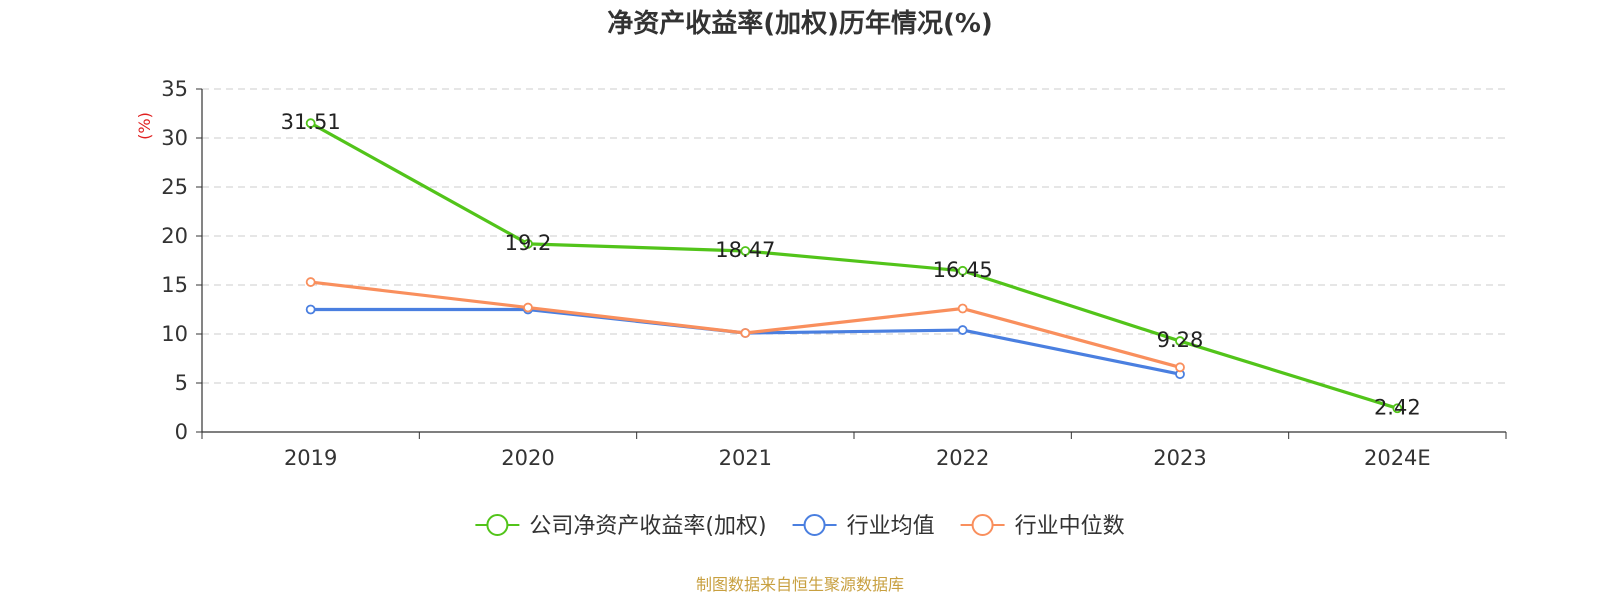  Describe the element at coordinates (647, 526) in the screenshot. I see `legend-label: 公司净资产收益率(加权)` at that location.